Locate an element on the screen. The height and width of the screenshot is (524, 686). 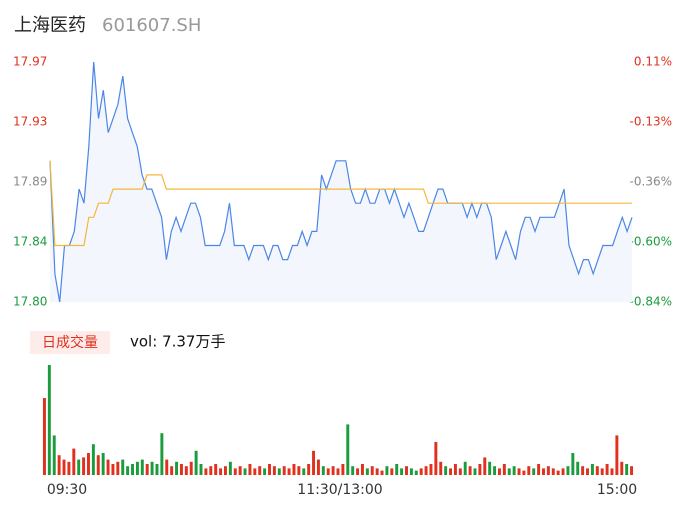
y-tick-label: 17.84 is located at coordinates (30, 242).